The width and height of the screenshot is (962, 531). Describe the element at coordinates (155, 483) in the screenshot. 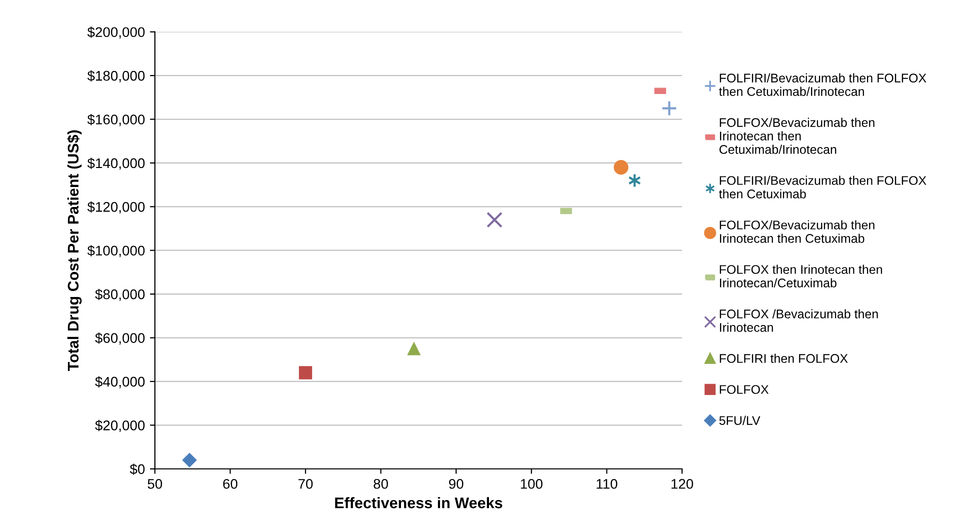

I see `x-tick-label: 50` at that location.